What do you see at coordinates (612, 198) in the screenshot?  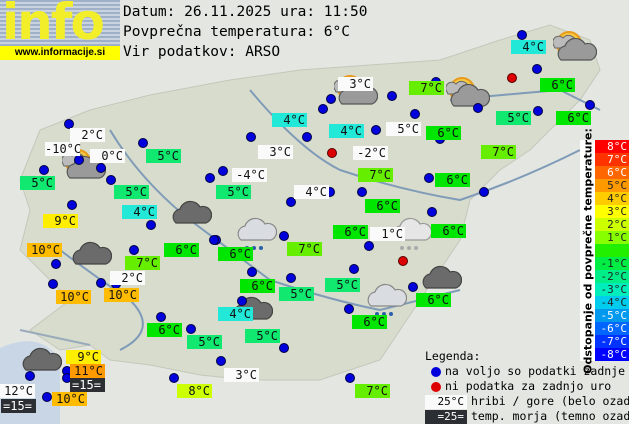 I see `scale-cell: 4°C` at bounding box center [612, 198].